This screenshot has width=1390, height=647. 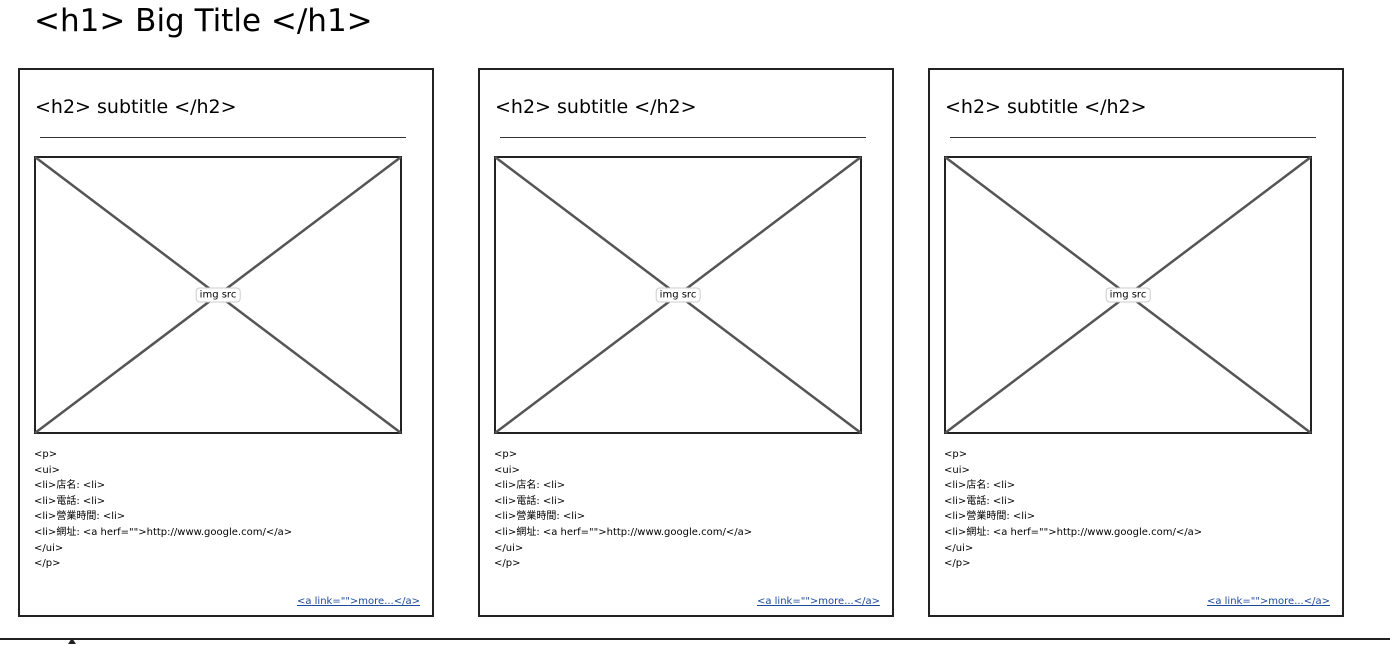 I want to click on page-title: <h1> Big Title </h1>, so click(x=203, y=21).